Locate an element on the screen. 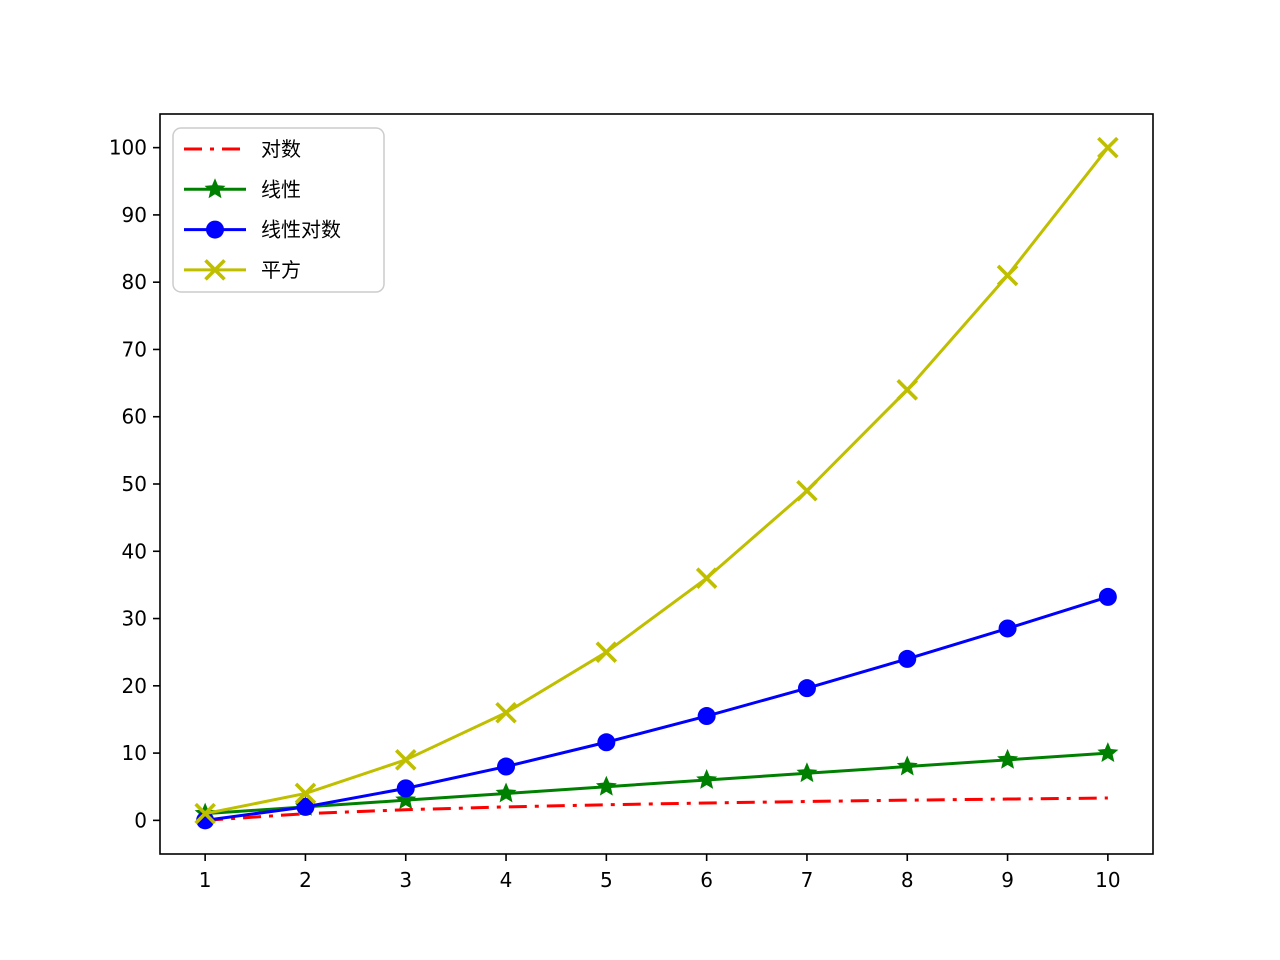 This screenshot has height=960, width=1280. y-tick-label: 10 is located at coordinates (134, 753).